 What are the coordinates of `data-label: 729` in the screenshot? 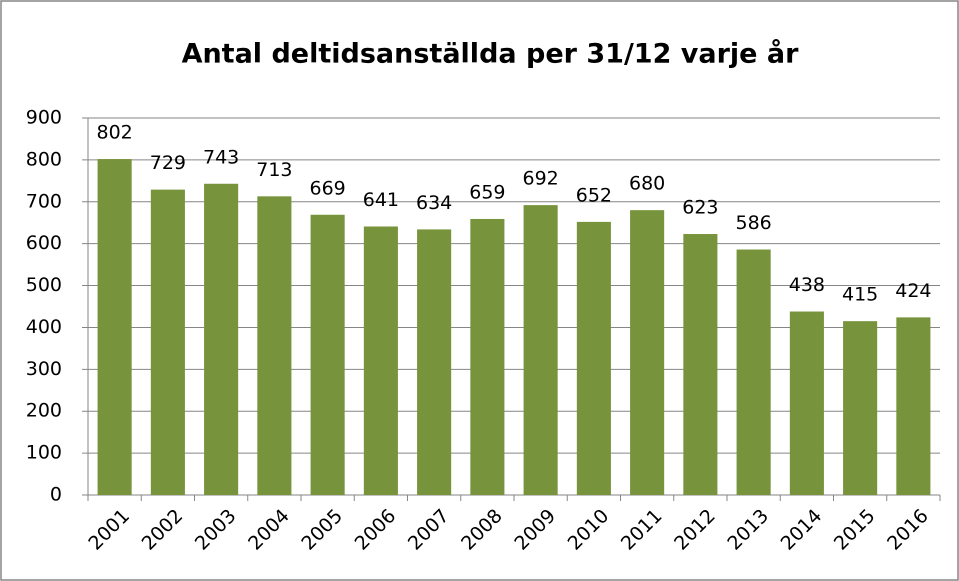 It's located at (168, 163).